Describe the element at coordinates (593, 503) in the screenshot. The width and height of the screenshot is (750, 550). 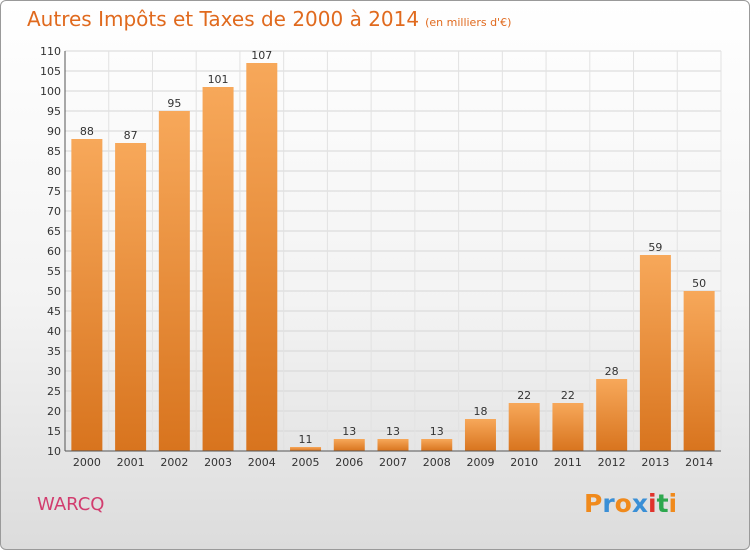
I see `logo-letter: P` at that location.